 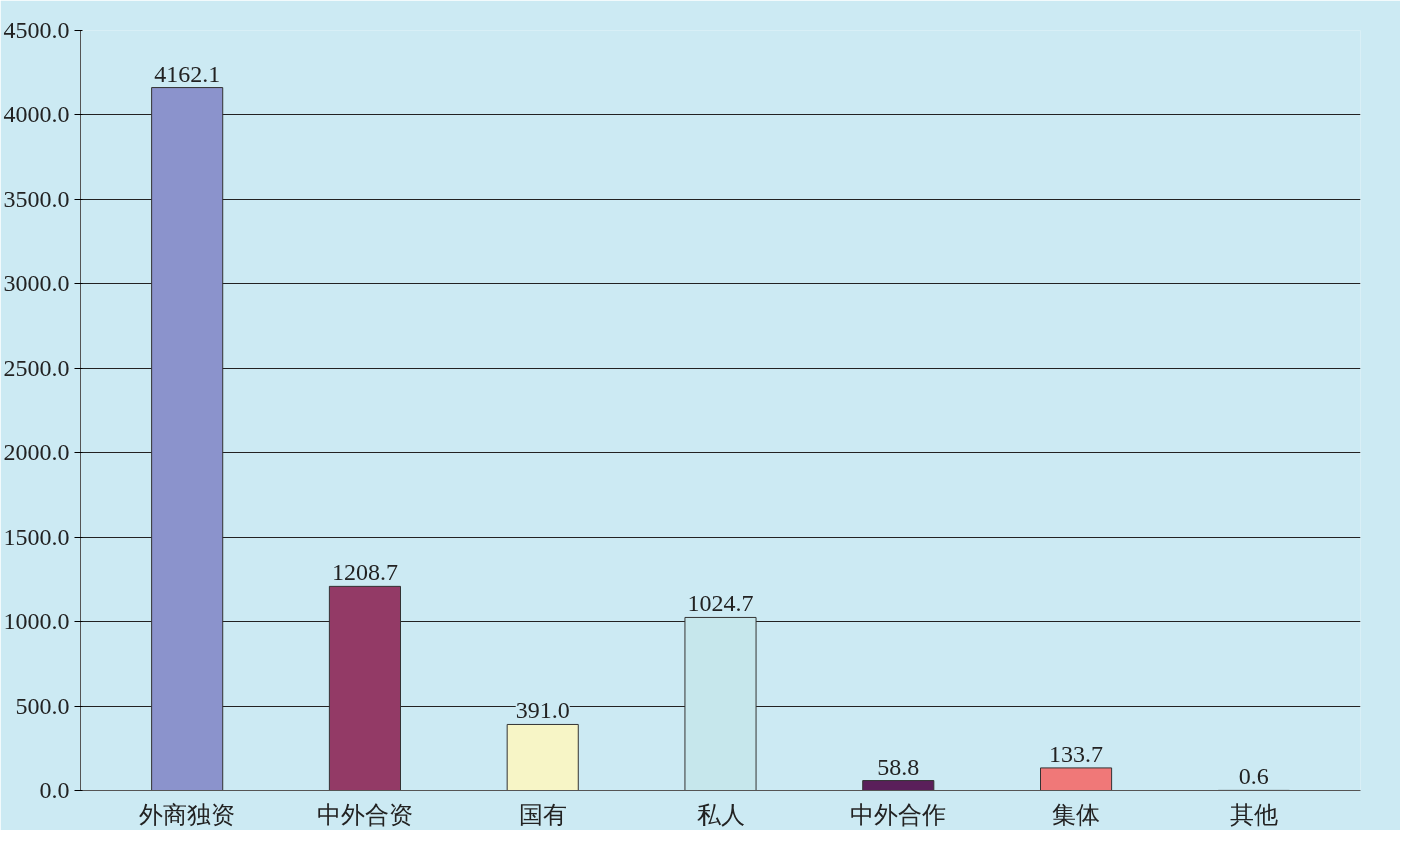 I want to click on data-label: 1024.7, so click(x=720, y=603).